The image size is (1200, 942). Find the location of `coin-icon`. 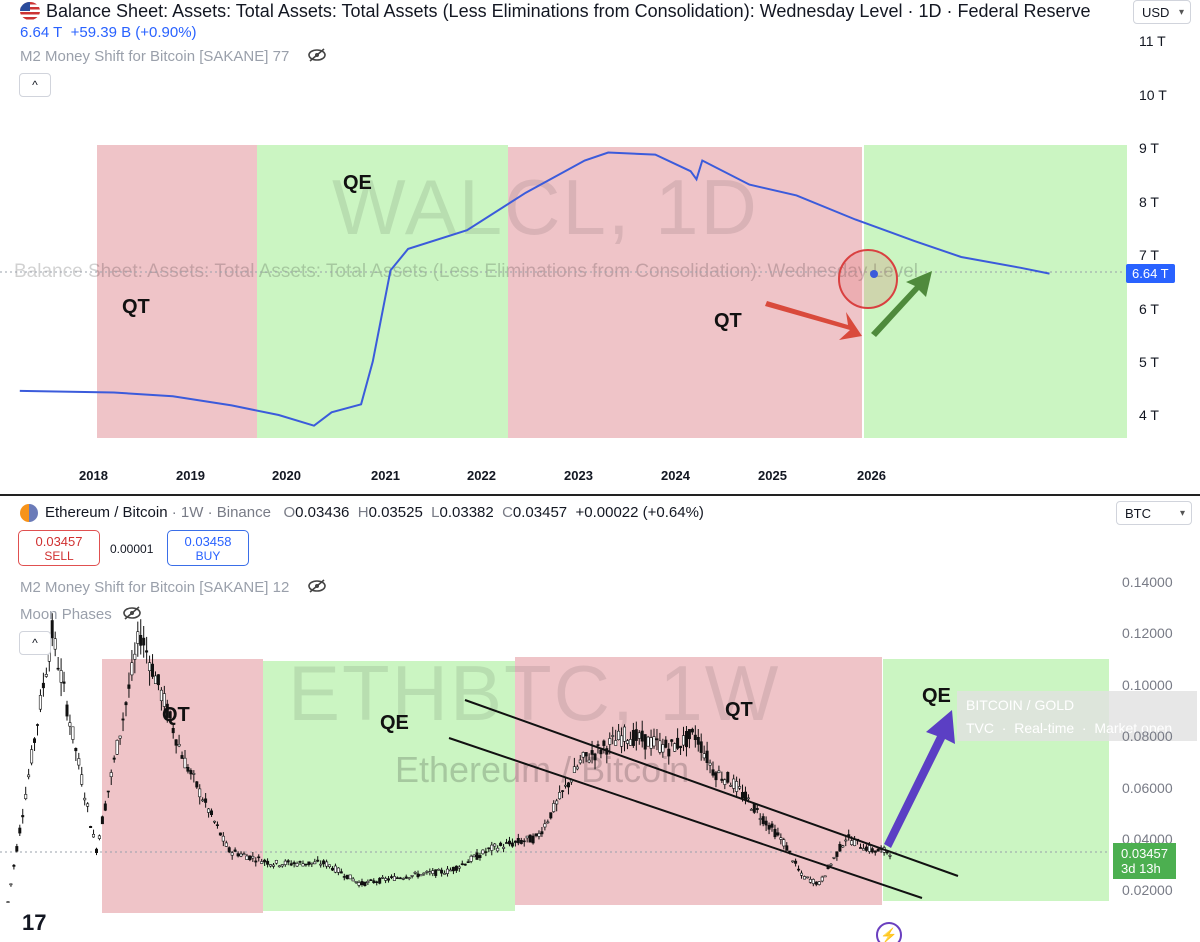

coin-icon is located at coordinates (29, 513).